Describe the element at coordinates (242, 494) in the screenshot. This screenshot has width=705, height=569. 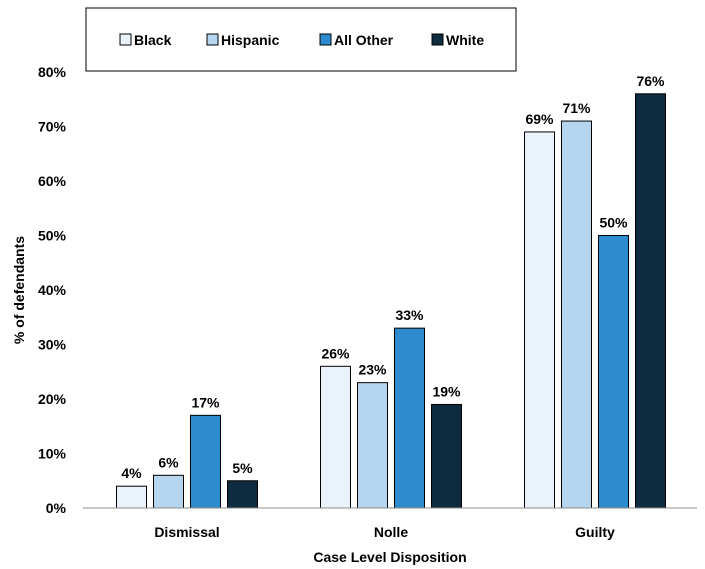
I see `bar-white-dismissal` at that location.